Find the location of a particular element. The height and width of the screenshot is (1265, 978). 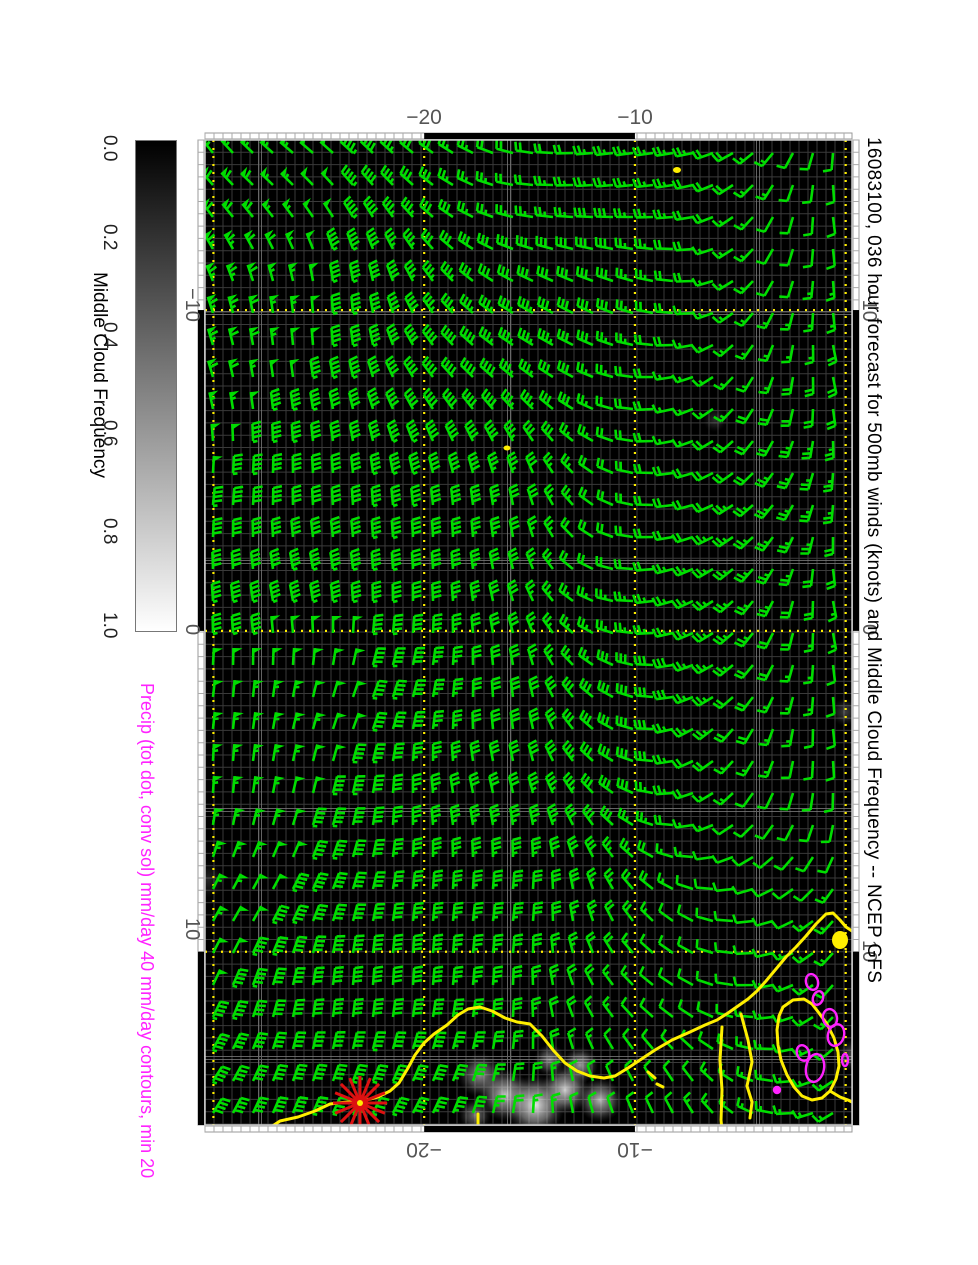

left-axis-tick-10: 10 is located at coordinates (192, 929).